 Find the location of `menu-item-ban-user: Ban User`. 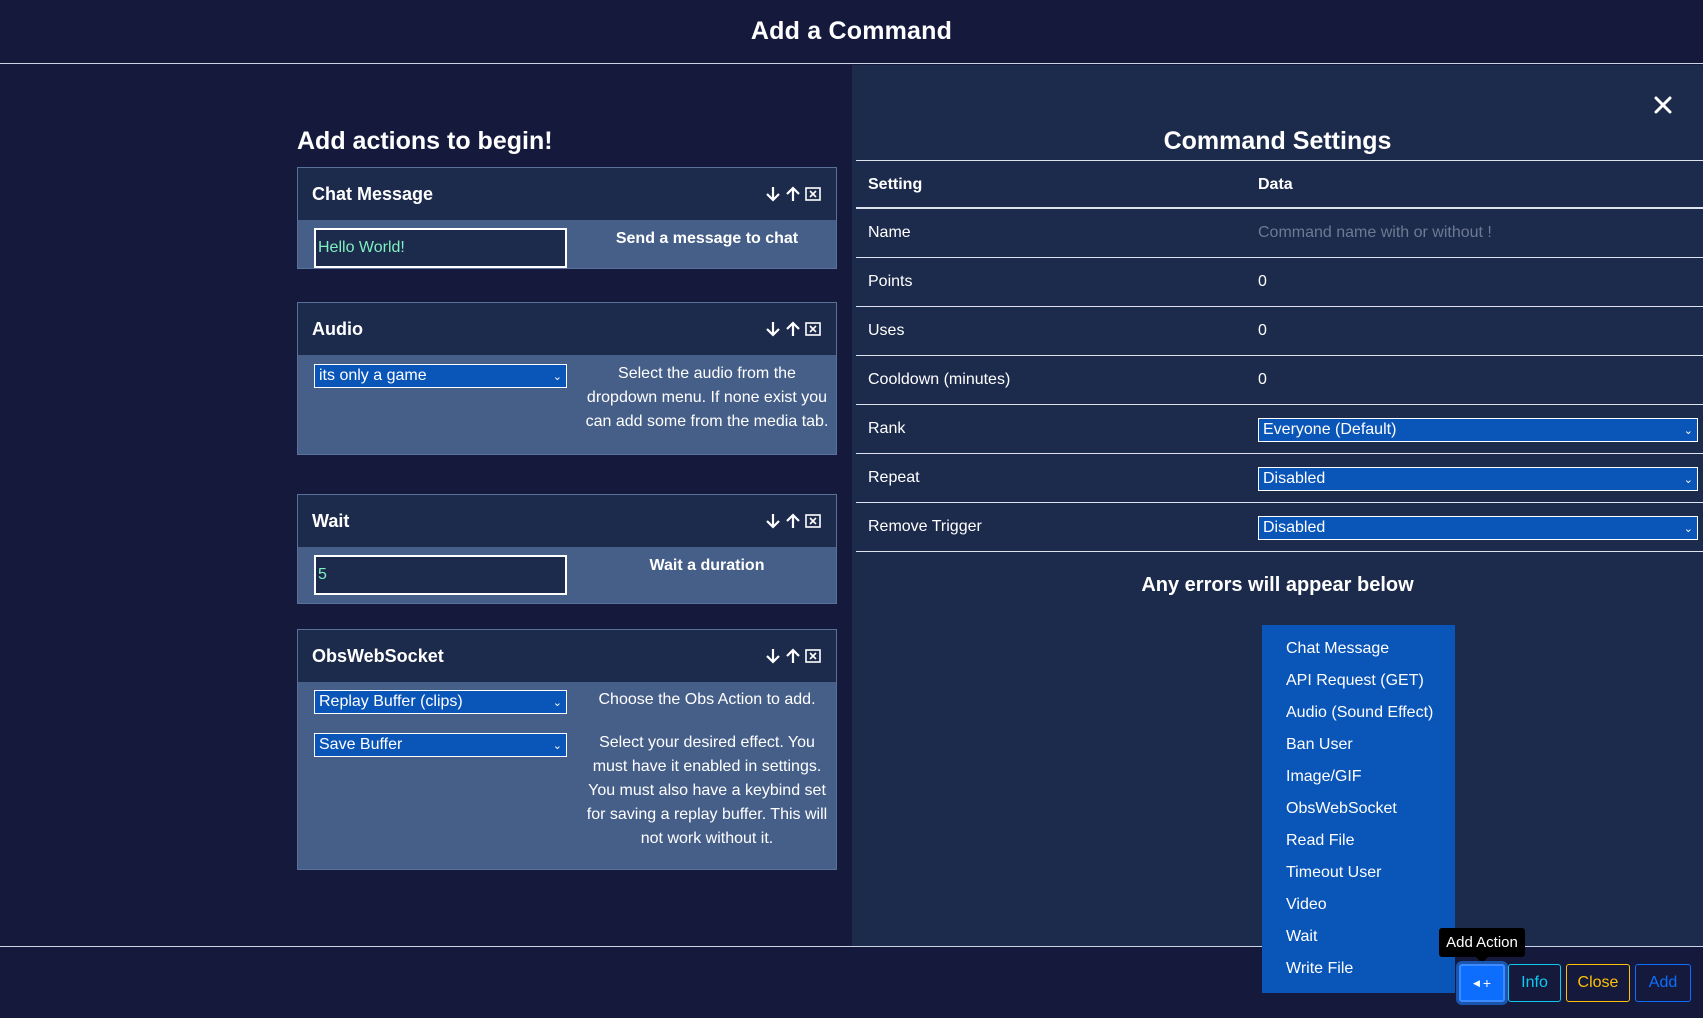

menu-item-ban-user: Ban User is located at coordinates (1319, 744).